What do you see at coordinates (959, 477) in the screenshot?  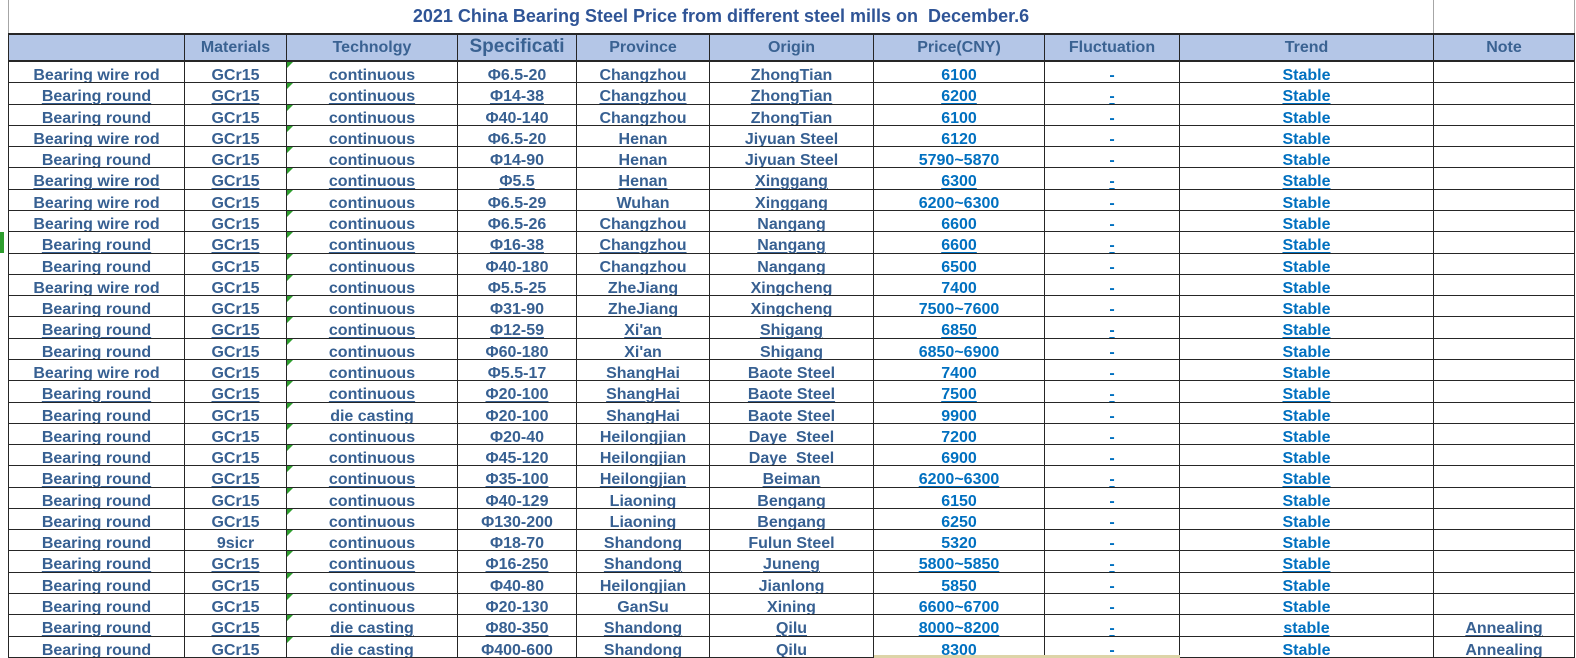 I see `cell-price: 6200~6300` at bounding box center [959, 477].